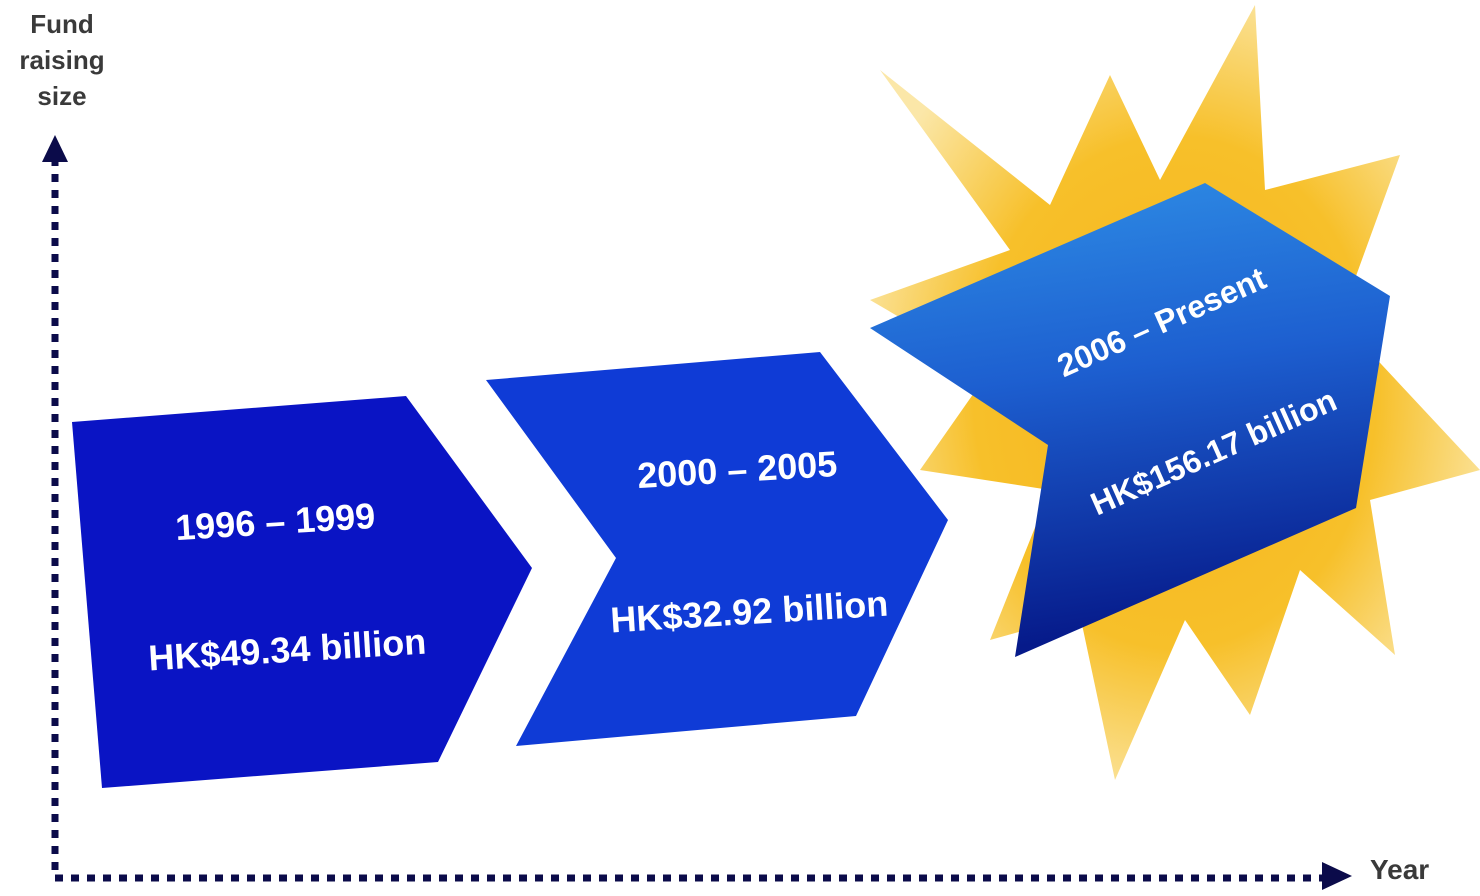 The height and width of the screenshot is (896, 1480). I want to click on y-axis-label-line-3: size, so click(62, 96).